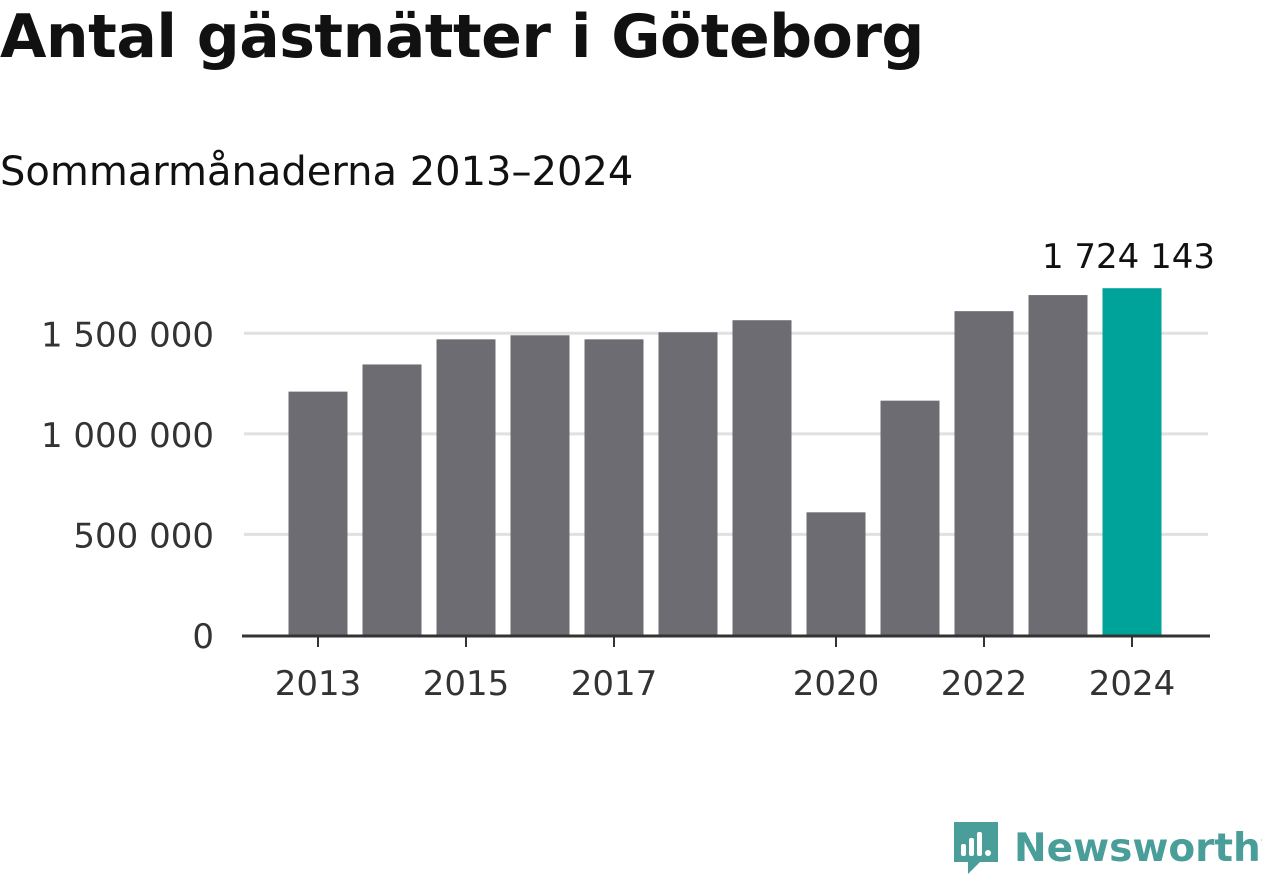 This screenshot has width=1262, height=879. I want to click on brand-logo: Newsworthy, so click(1106, 848).